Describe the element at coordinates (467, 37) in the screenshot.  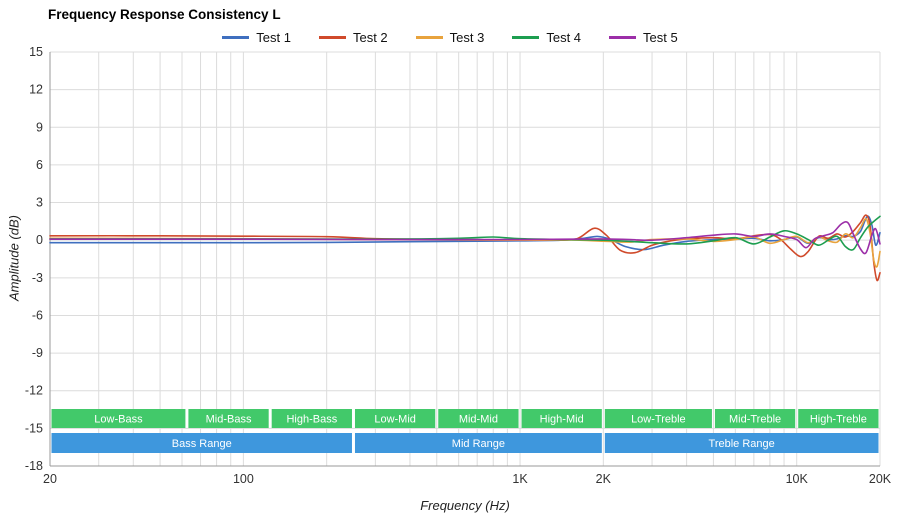
I see `legend-label: Test 3` at that location.